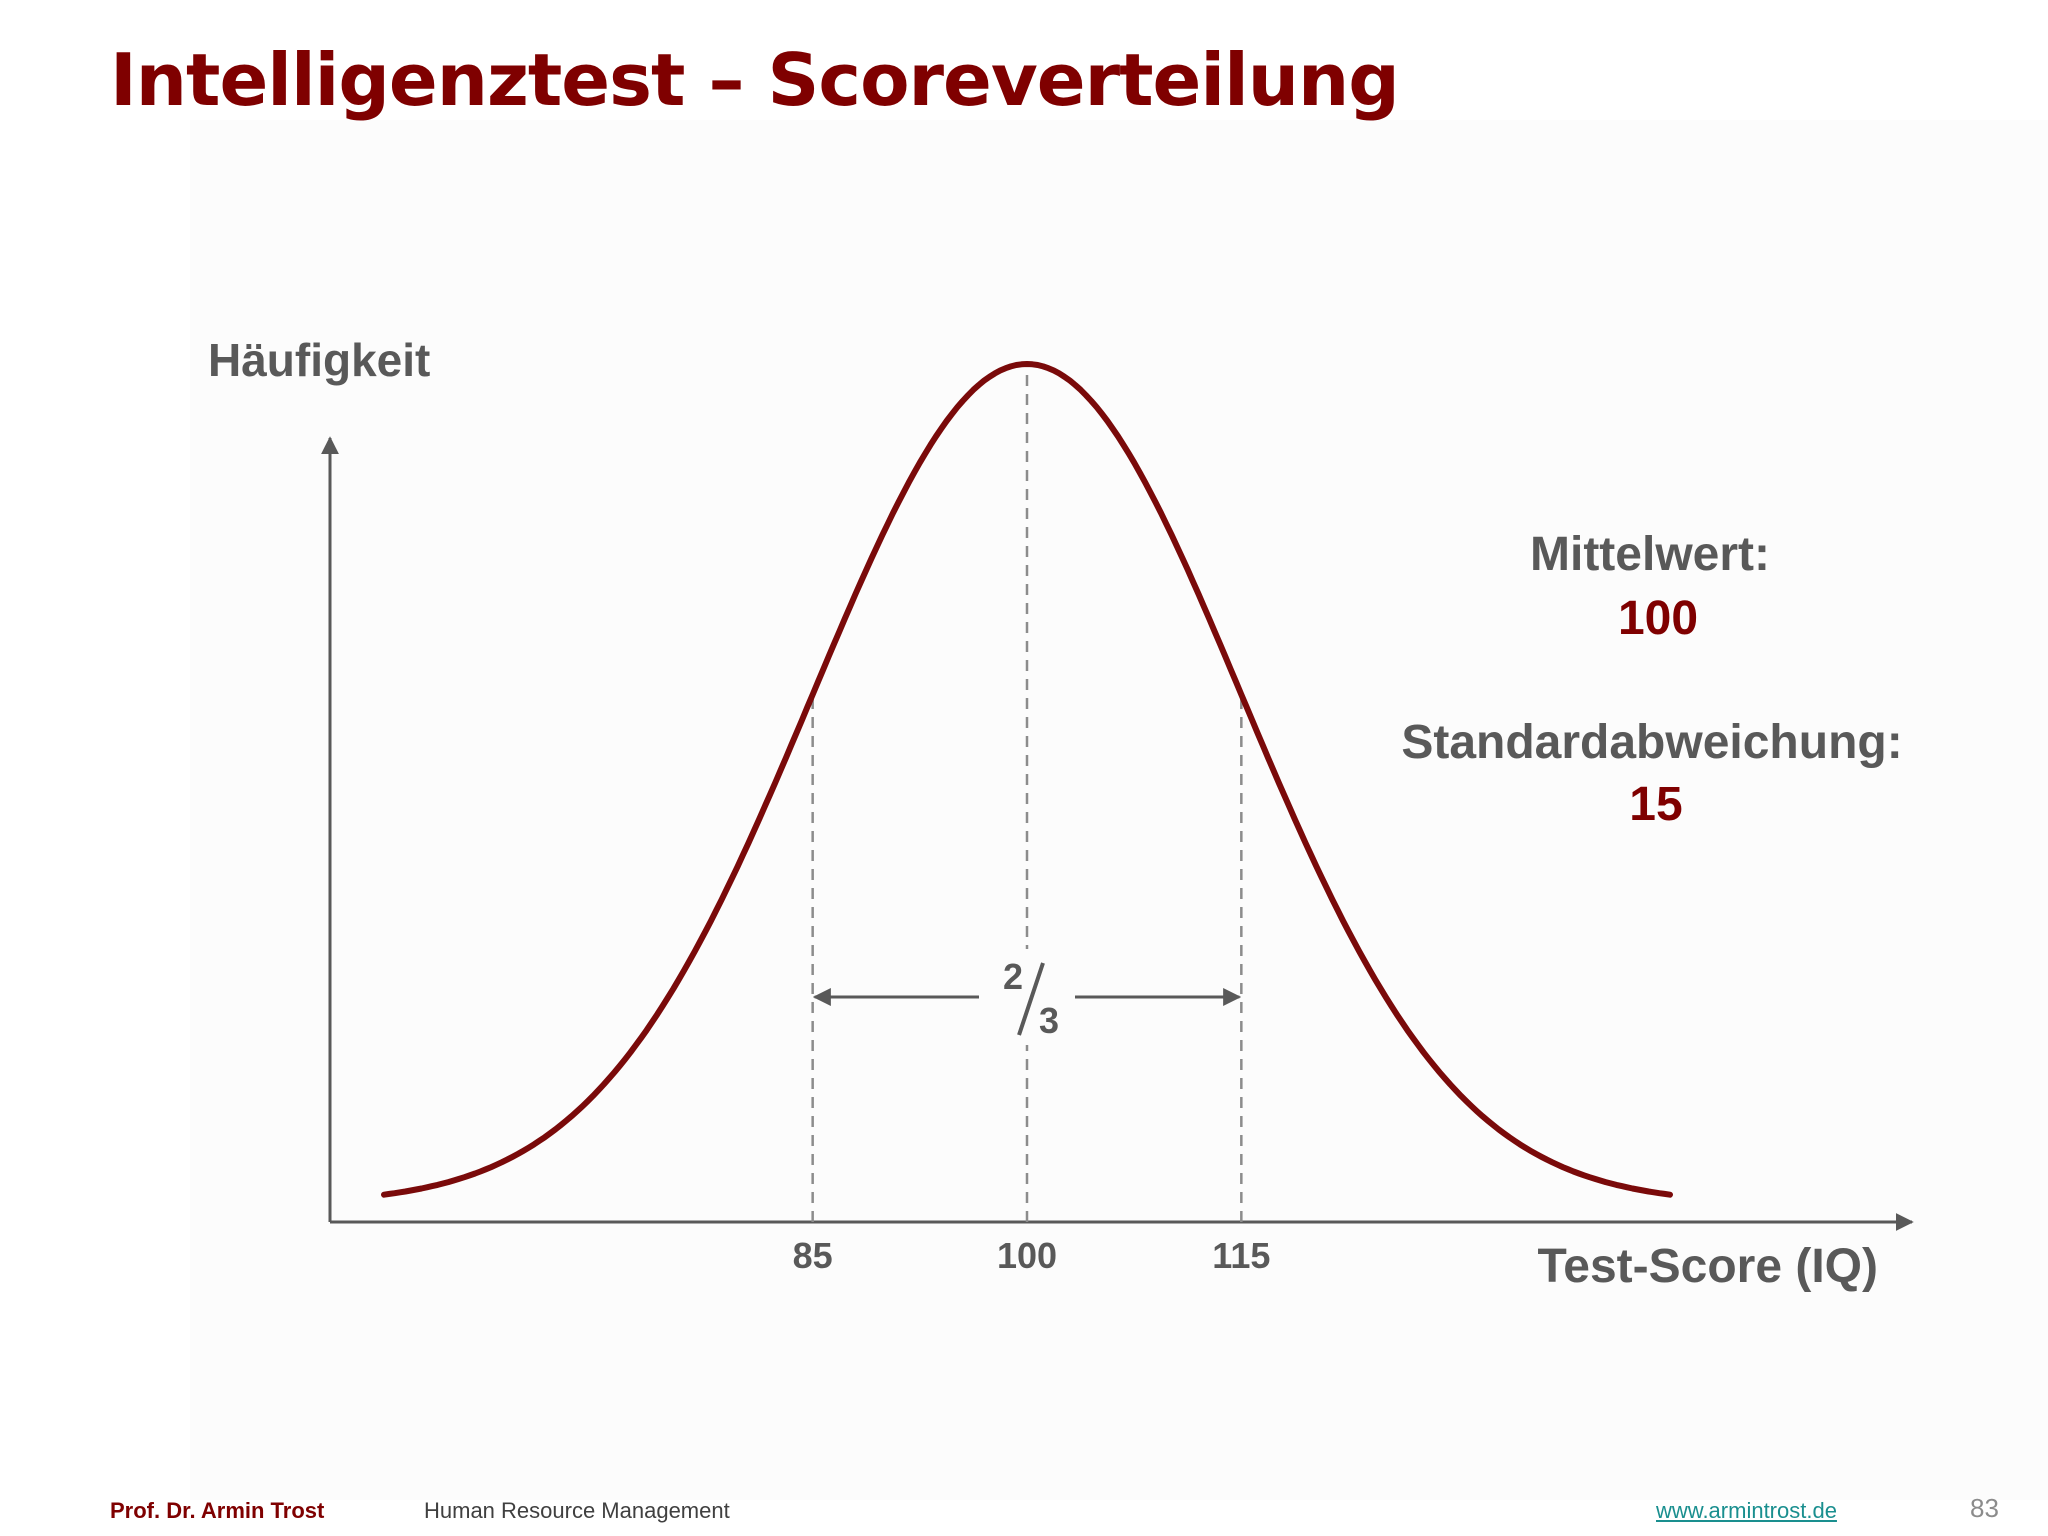  Describe the element at coordinates (1049, 1020) in the screenshot. I see `fraction-denominator: 3` at that location.